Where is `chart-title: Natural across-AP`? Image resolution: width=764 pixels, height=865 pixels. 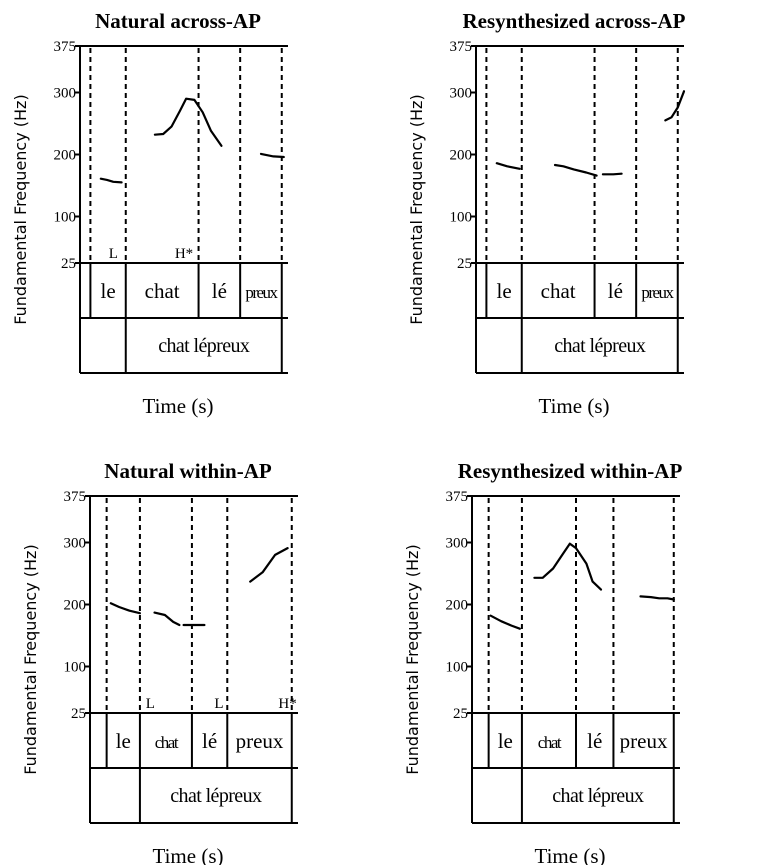 chart-title: Natural across-AP is located at coordinates (178, 21).